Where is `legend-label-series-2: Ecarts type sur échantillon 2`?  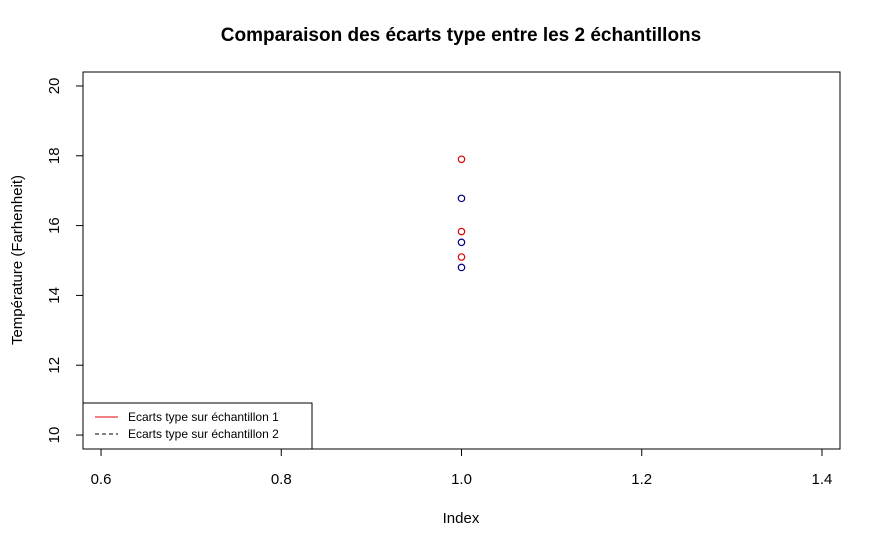 legend-label-series-2: Ecarts type sur échantillon 2 is located at coordinates (203, 434).